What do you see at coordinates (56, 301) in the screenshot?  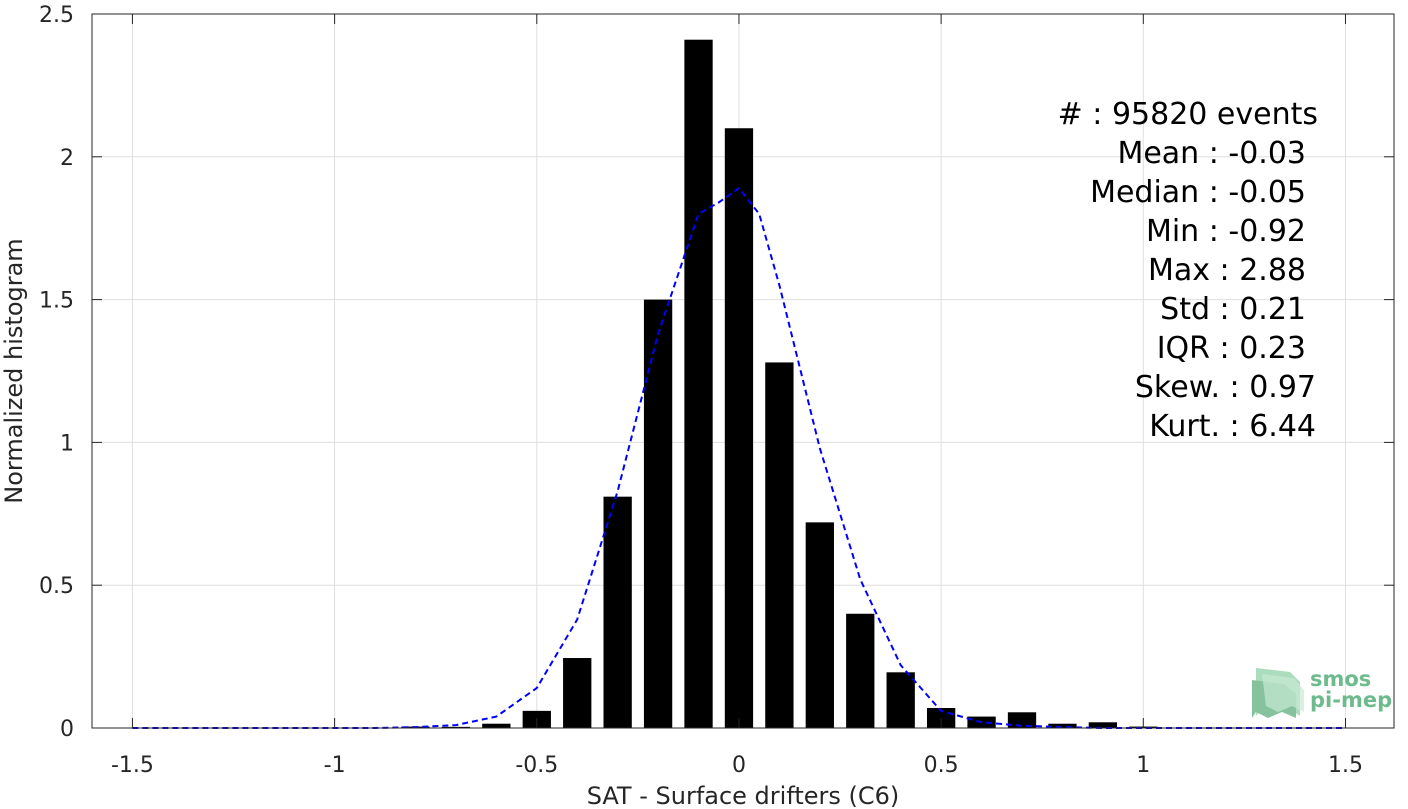 I see `y-tick-label: 1.5` at bounding box center [56, 301].